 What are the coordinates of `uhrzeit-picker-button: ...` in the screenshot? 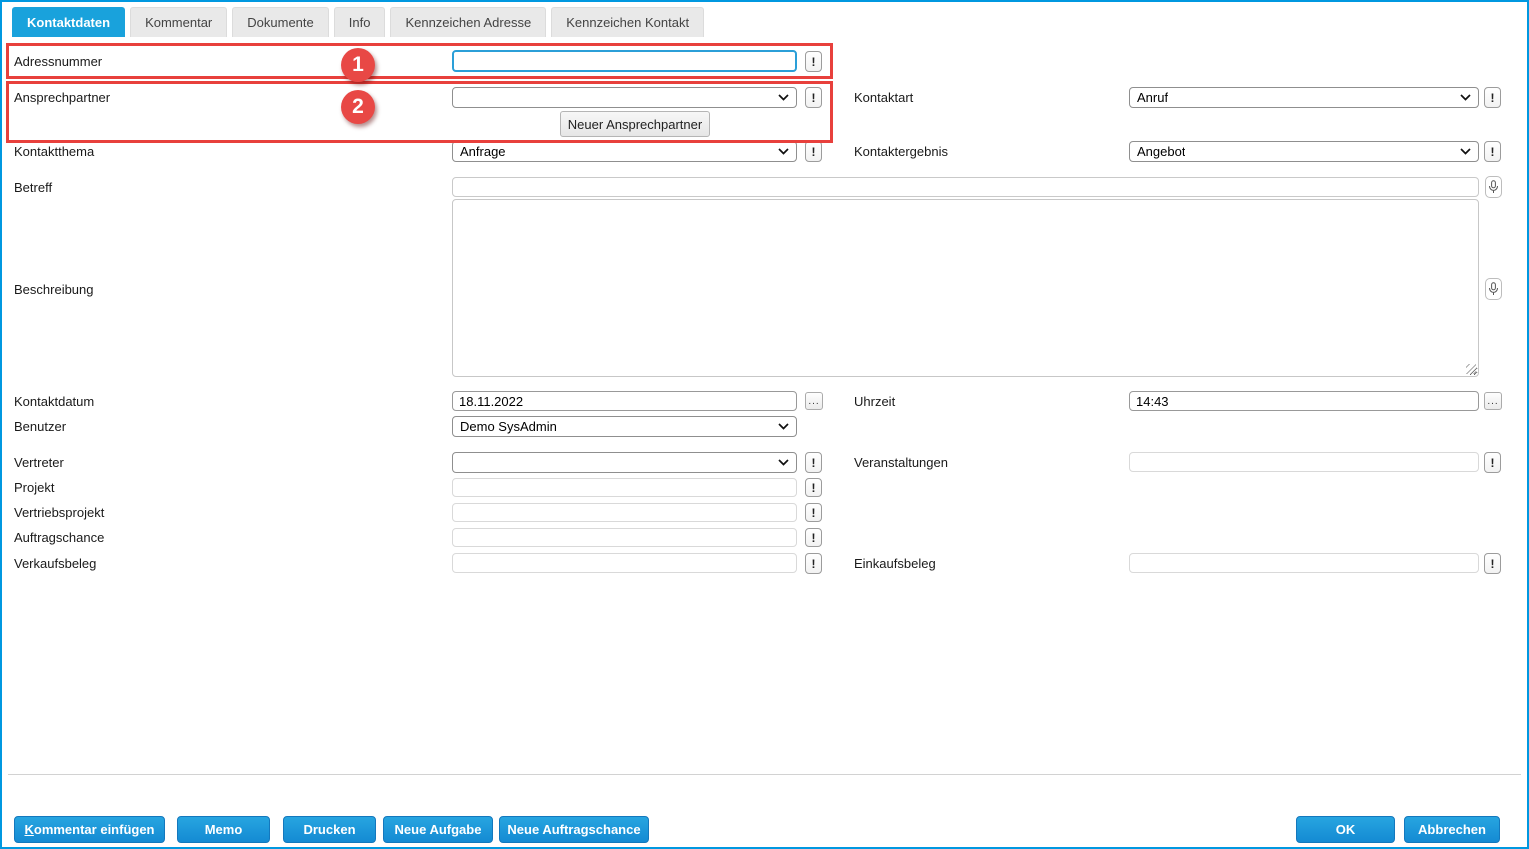 It's located at (1493, 401).